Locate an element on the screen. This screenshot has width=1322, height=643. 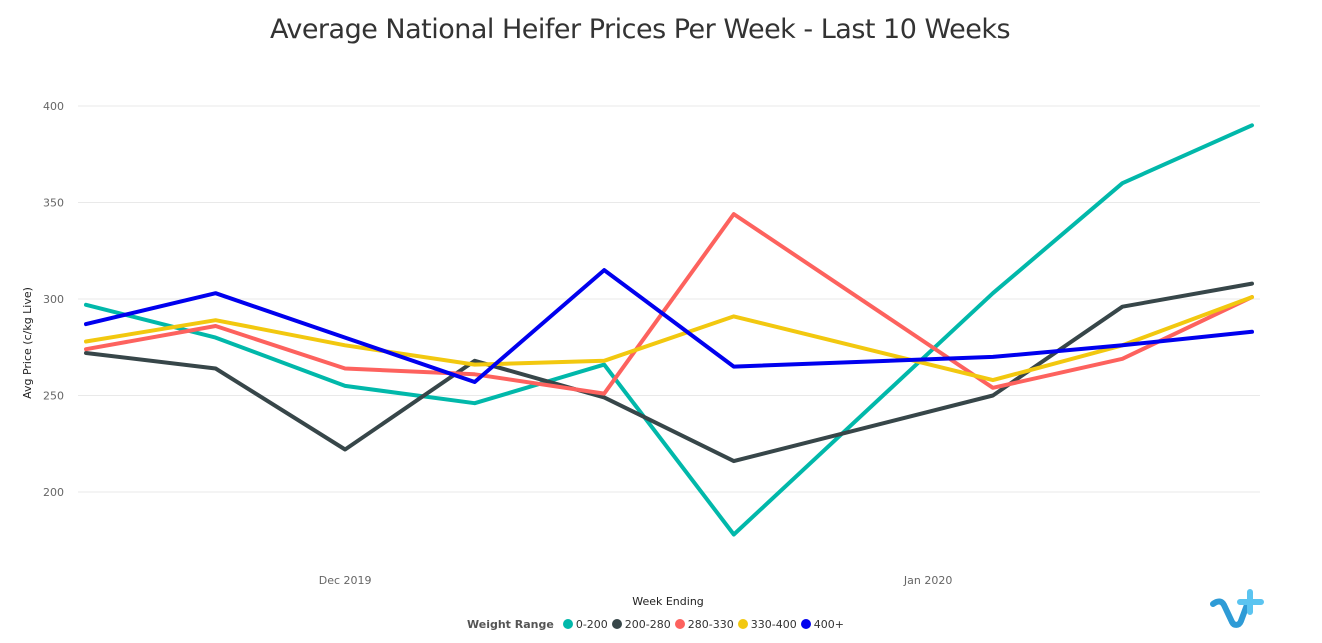
legend-label: 280-330 is located at coordinates (710, 624).